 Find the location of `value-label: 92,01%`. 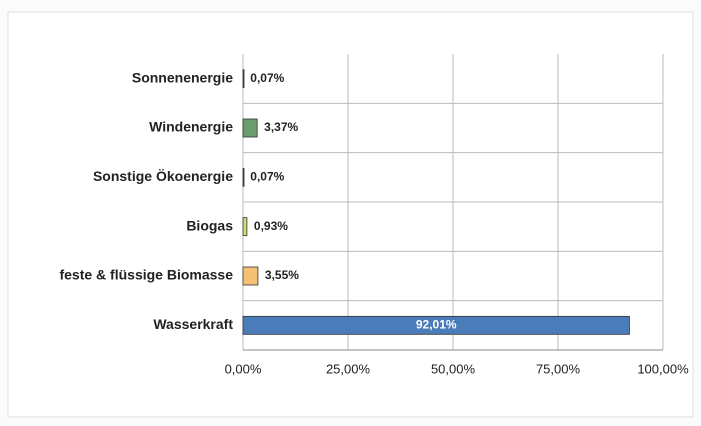

value-label: 92,01% is located at coordinates (436, 325).